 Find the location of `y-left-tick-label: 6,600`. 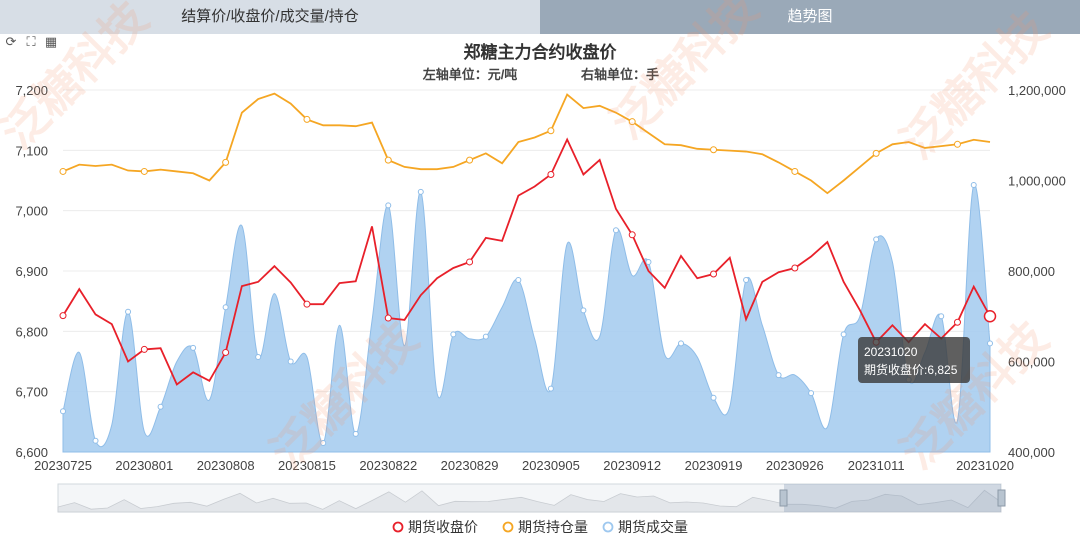

y-left-tick-label: 6,600 is located at coordinates (31, 452).